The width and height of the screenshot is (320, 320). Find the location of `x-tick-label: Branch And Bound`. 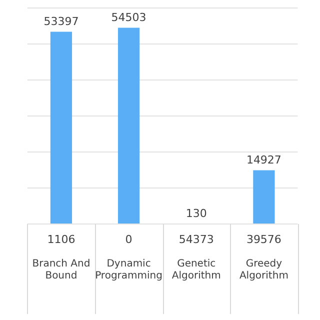

x-tick-label: Branch And Bound is located at coordinates (61, 270).